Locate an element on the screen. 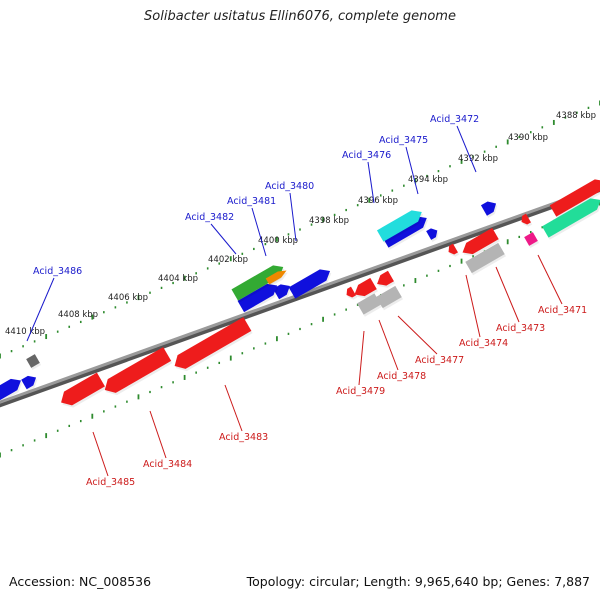 The width and height of the screenshot is (600, 600). gene-label-forward: Acid_3480 is located at coordinates (289, 186).